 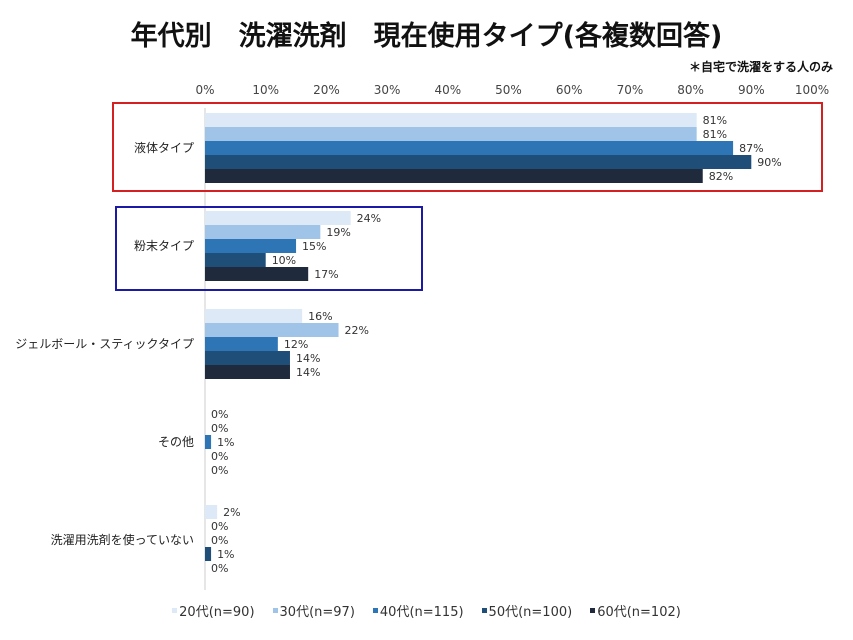 I want to click on data-label: 24%, so click(x=369, y=218).